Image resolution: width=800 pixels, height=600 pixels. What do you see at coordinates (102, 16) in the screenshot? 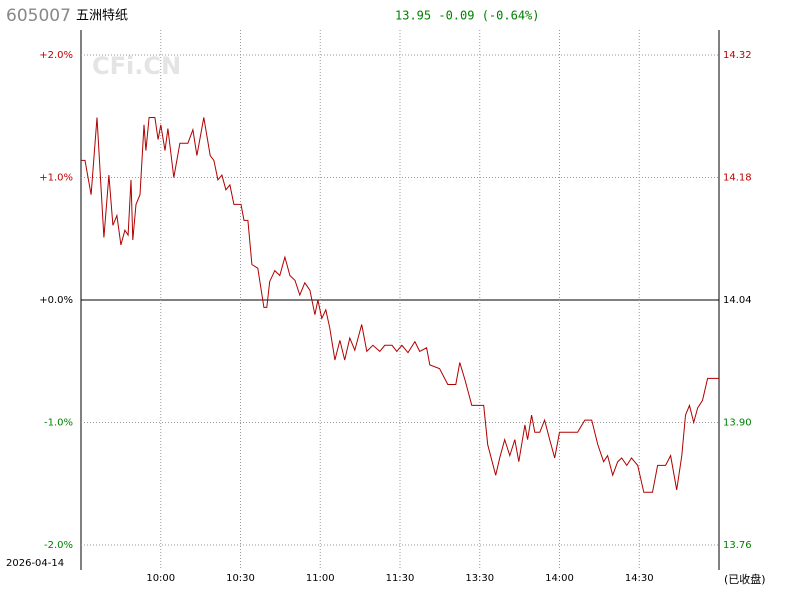
I see `stock-name: 五洲特纸` at bounding box center [102, 16].